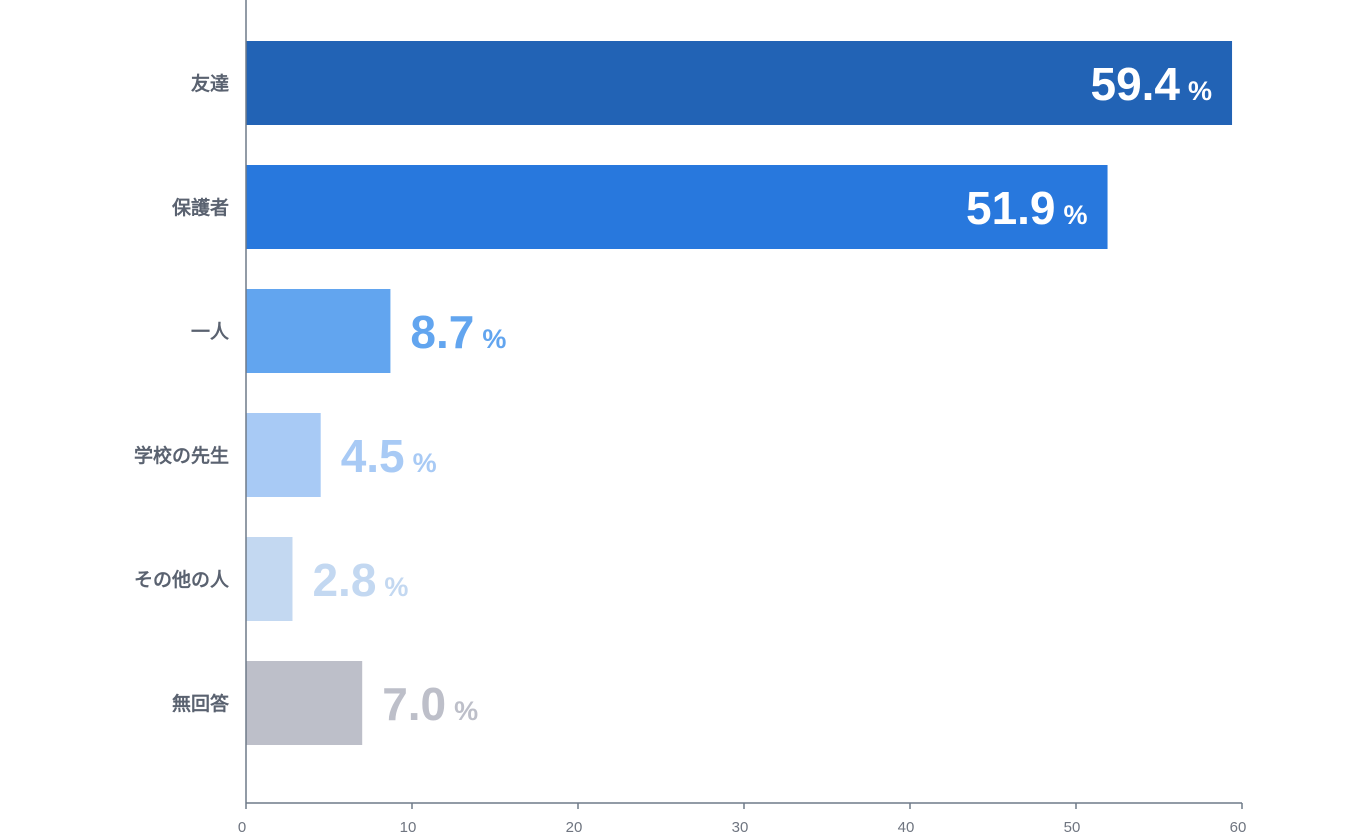  Describe the element at coordinates (373, 456) in the screenshot. I see `value-number-4: 4.5` at that location.